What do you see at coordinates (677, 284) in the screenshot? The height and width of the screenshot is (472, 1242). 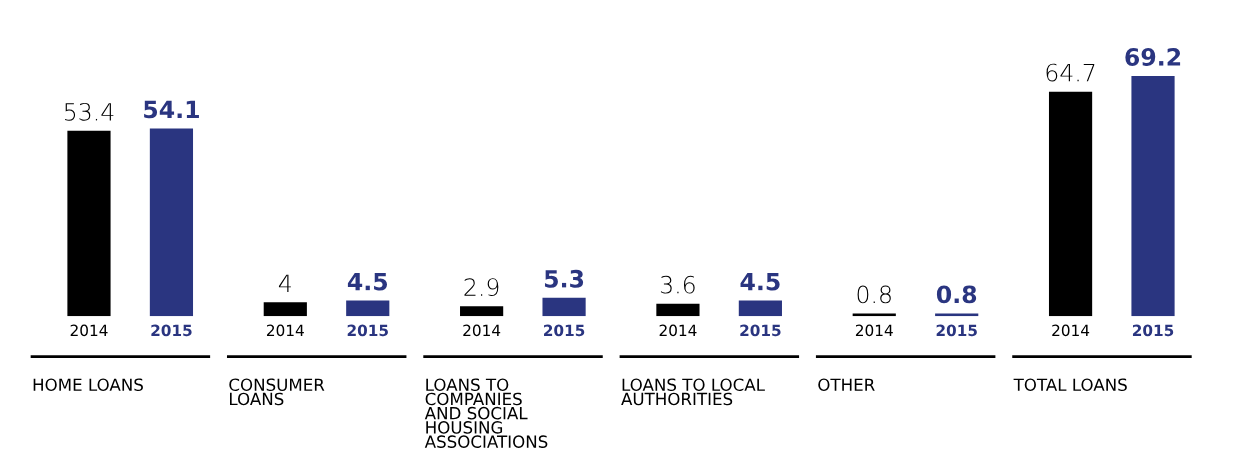 I see `data-label: 3.6` at bounding box center [677, 284].